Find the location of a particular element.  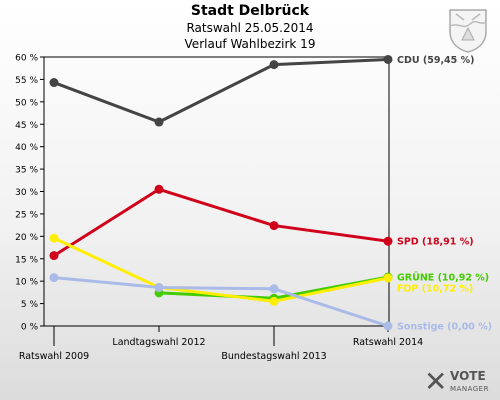

y-tick-label: 20 % is located at coordinates (26, 238).